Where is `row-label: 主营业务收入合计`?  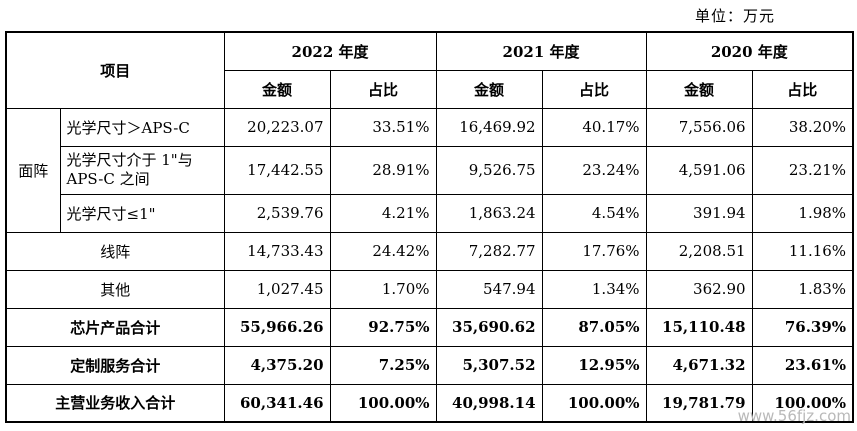
row-label: 主营业务收入合计 is located at coordinates (114, 403).